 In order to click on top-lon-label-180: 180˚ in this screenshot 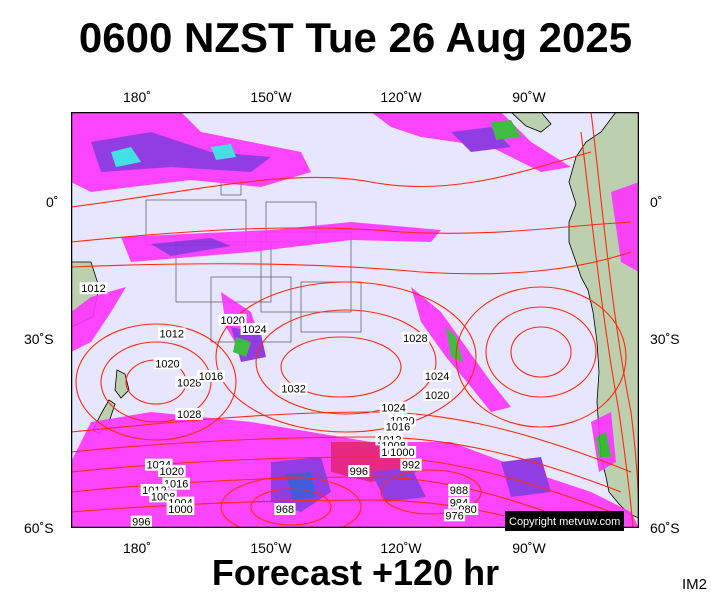, I will do `click(137, 97)`.